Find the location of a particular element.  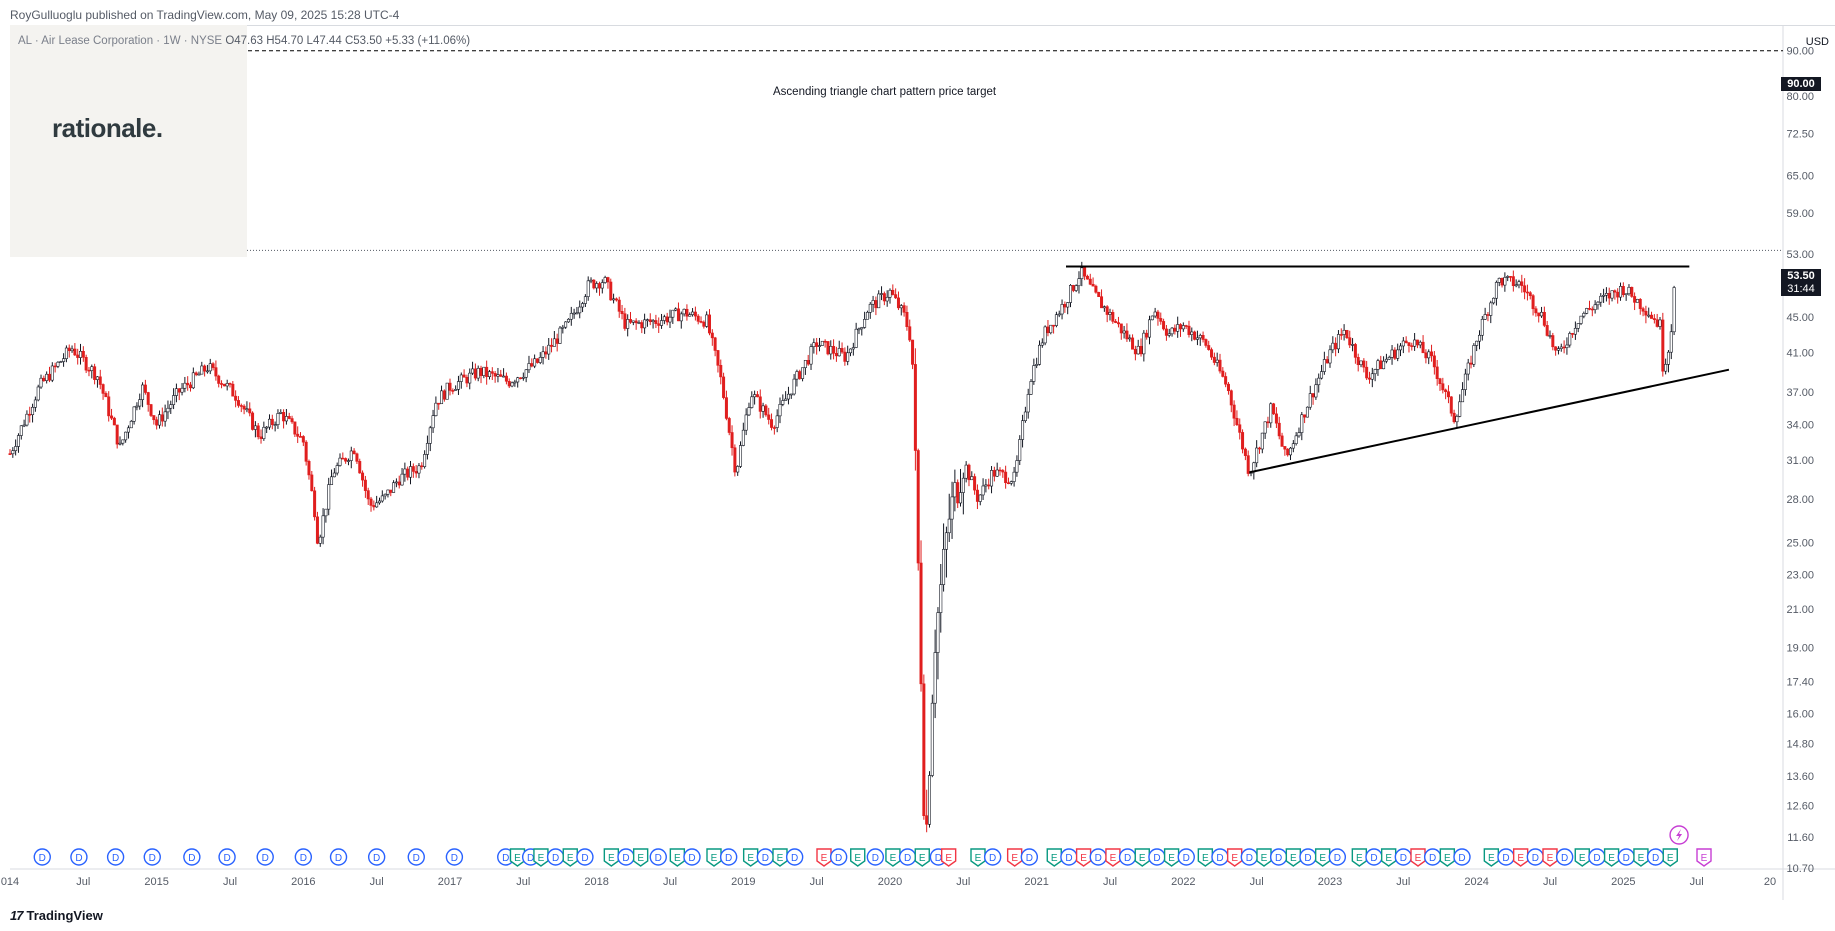

price-tick-label: 10.70 is located at coordinates (1800, 869).